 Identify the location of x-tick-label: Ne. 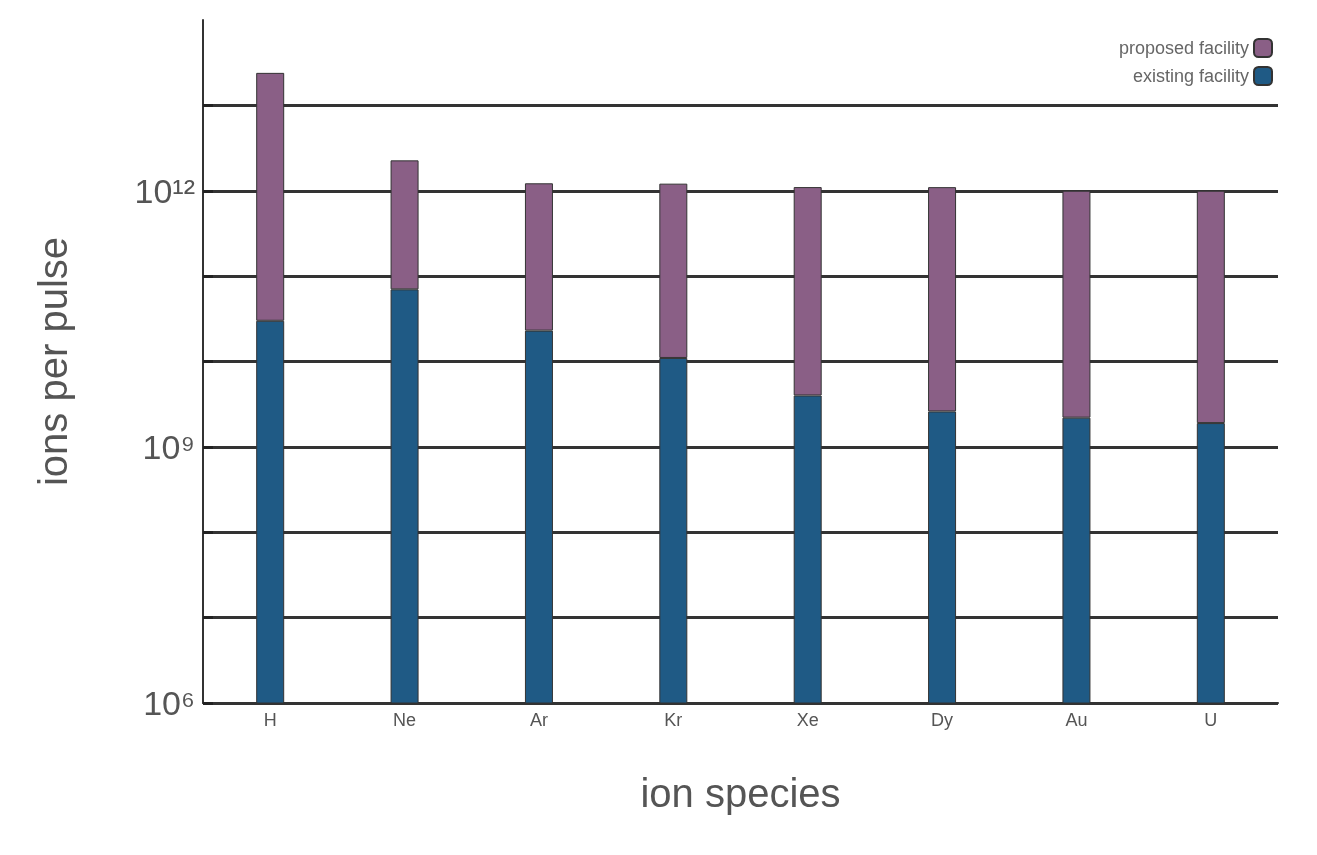
(405, 720).